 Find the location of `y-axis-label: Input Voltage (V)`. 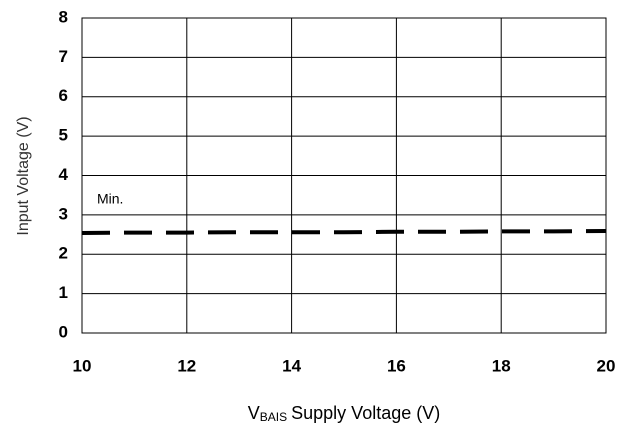

y-axis-label: Input Voltage (V) is located at coordinates (23, 175).